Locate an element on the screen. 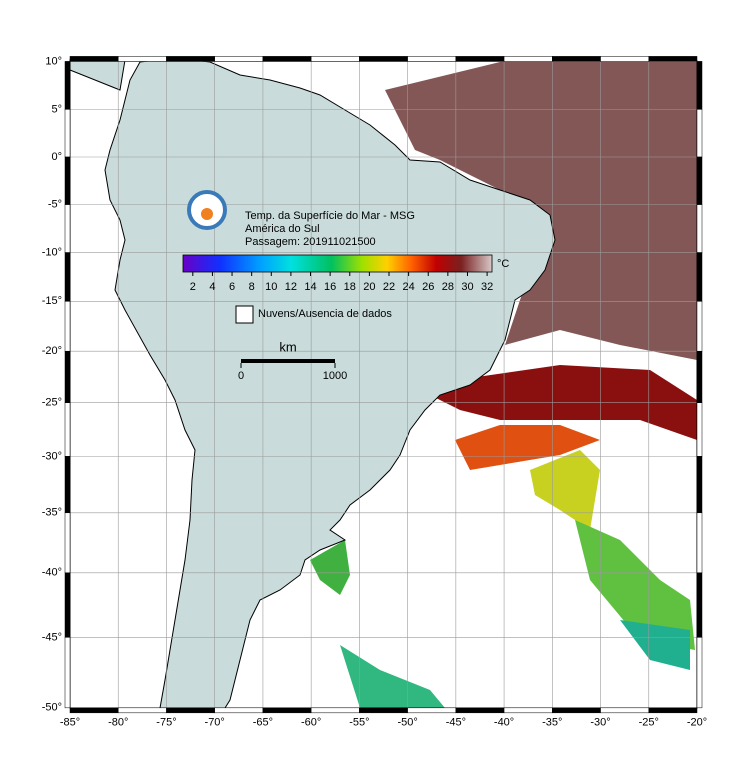 This screenshot has height=781, width=741. y-tick-label: -45° is located at coordinates (52, 637).